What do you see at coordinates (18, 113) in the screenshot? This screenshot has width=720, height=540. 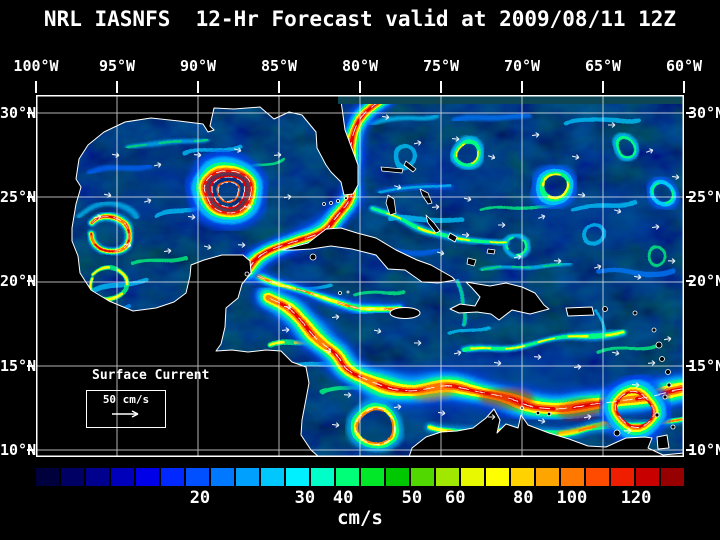 I see `lat-axis-label-left: 30°N` at bounding box center [18, 113].